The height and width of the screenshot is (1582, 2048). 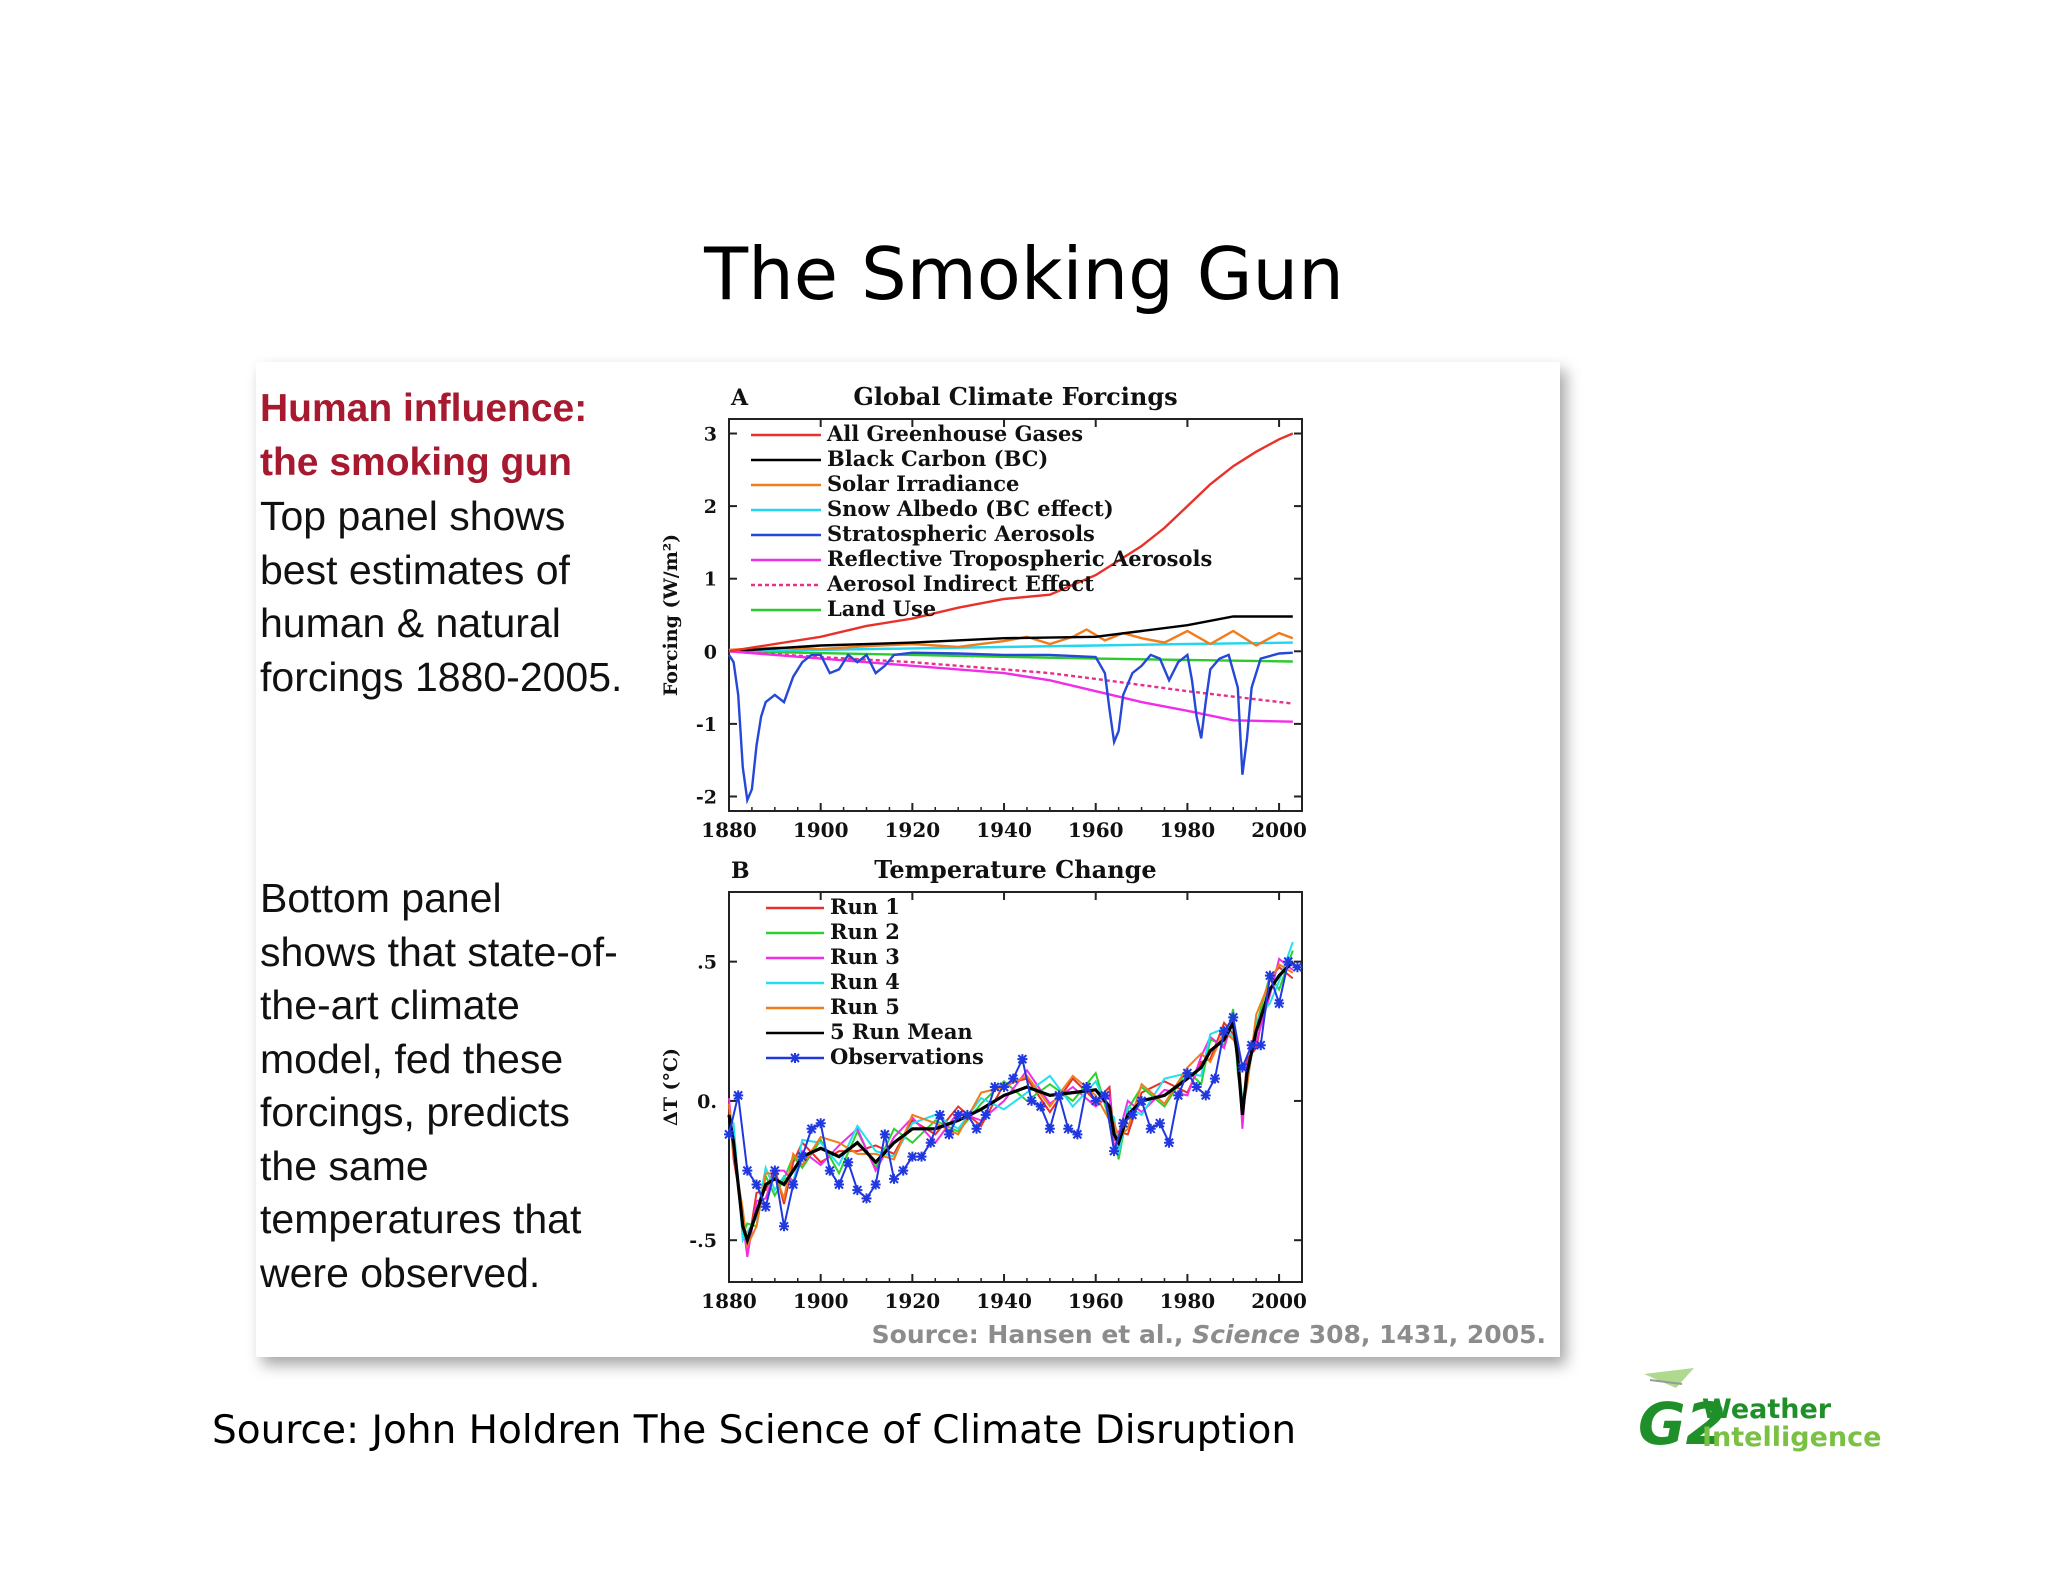 What do you see at coordinates (1096, 1301) in the screenshot?
I see `x-tick-label: 1960` at bounding box center [1096, 1301].